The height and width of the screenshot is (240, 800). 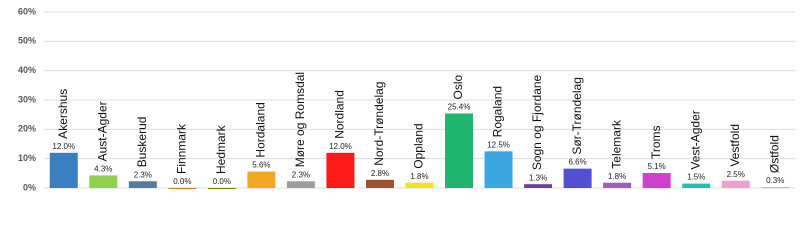 I want to click on y-tick-label: 0%, so click(x=29, y=187).